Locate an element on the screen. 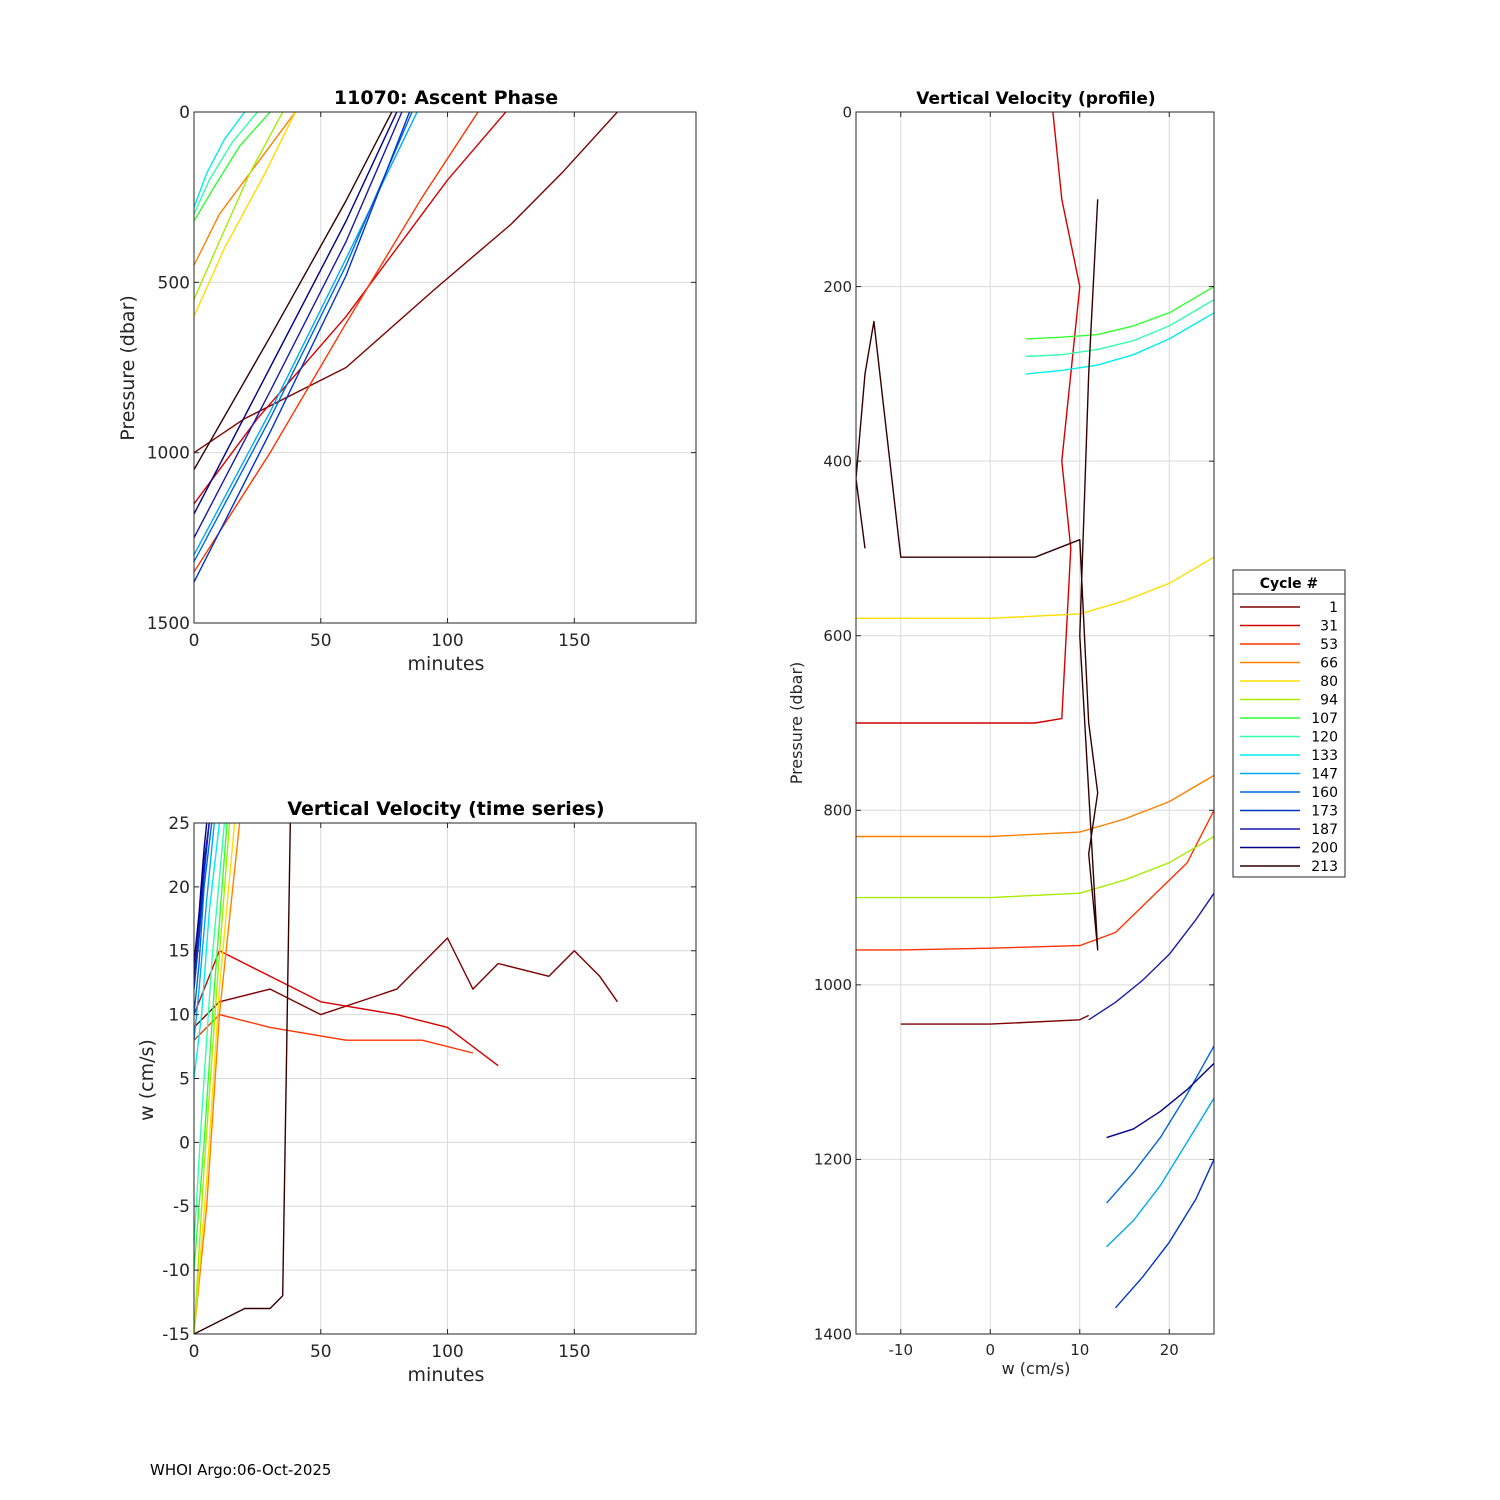 This screenshot has width=1500, height=1500. timeseries-xtick-label: 100 is located at coordinates (447, 1352).